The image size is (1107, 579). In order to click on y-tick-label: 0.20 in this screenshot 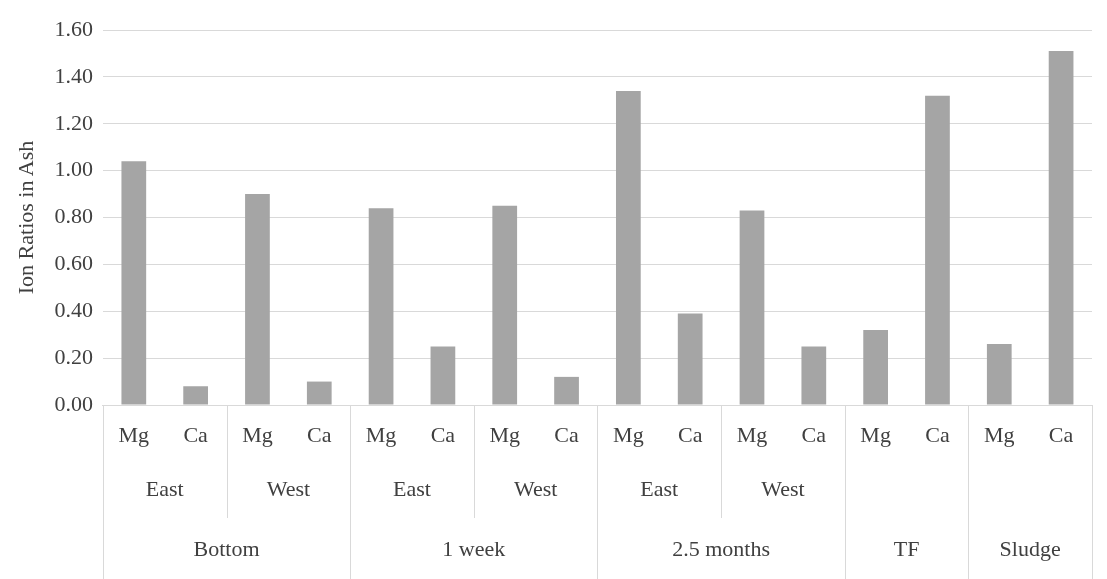, I will do `click(73, 356)`.